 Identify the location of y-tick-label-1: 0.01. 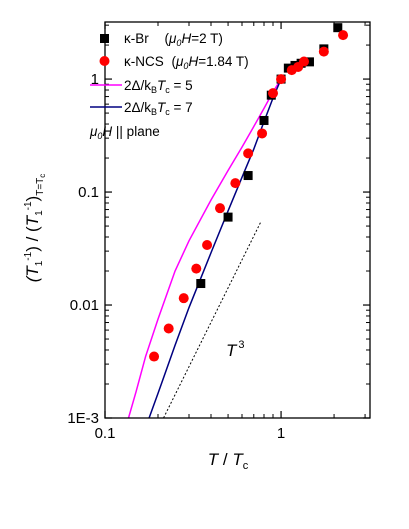
(84, 305).